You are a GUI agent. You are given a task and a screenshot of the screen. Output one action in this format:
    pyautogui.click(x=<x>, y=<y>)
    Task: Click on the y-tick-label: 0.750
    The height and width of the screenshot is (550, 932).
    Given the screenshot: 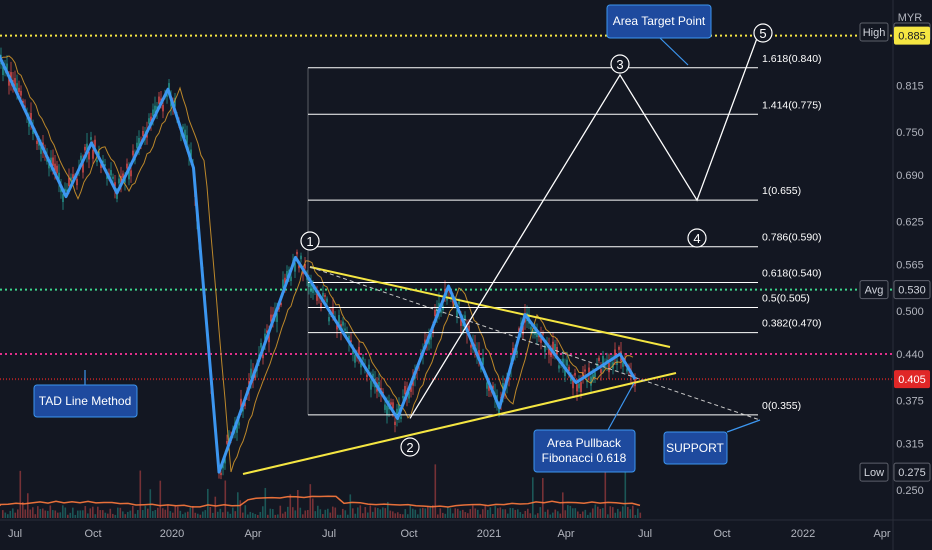 What is the action you would take?
    pyautogui.click(x=910, y=133)
    